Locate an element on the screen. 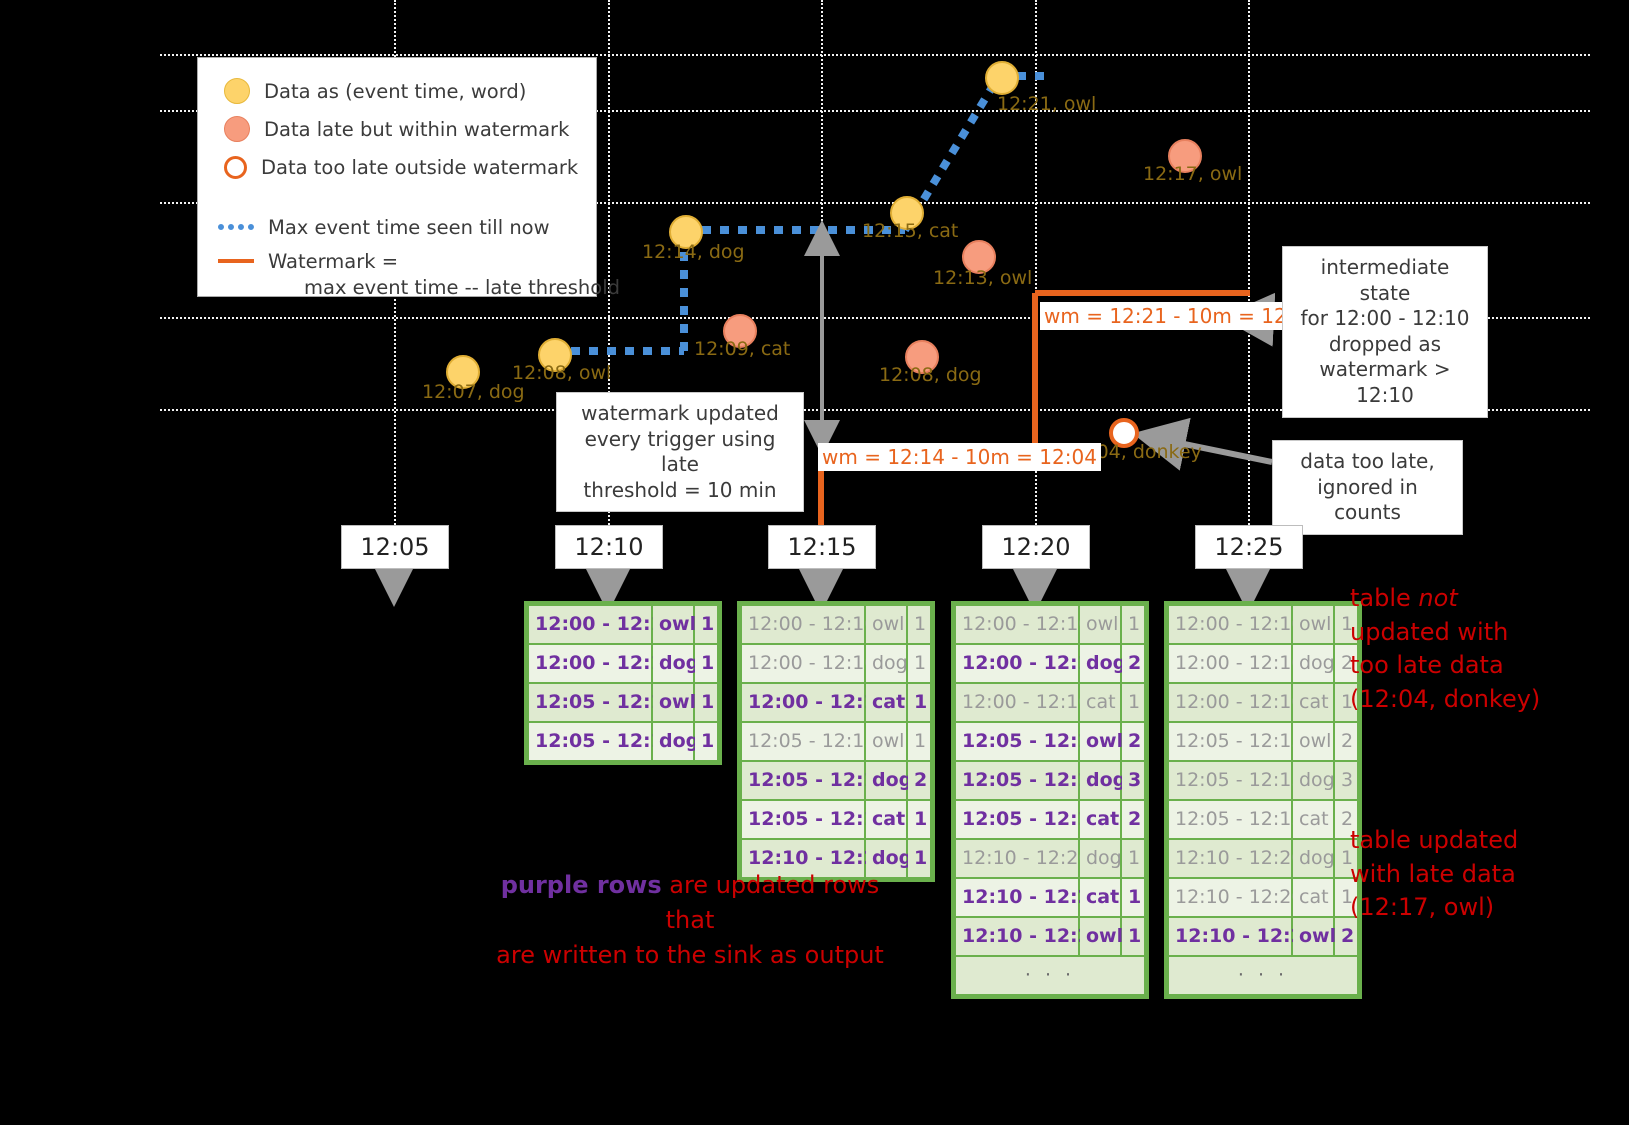 The width and height of the screenshot is (1629, 1125). table-row: 12:10 - 12:20 owl 2 is located at coordinates (1263, 936).